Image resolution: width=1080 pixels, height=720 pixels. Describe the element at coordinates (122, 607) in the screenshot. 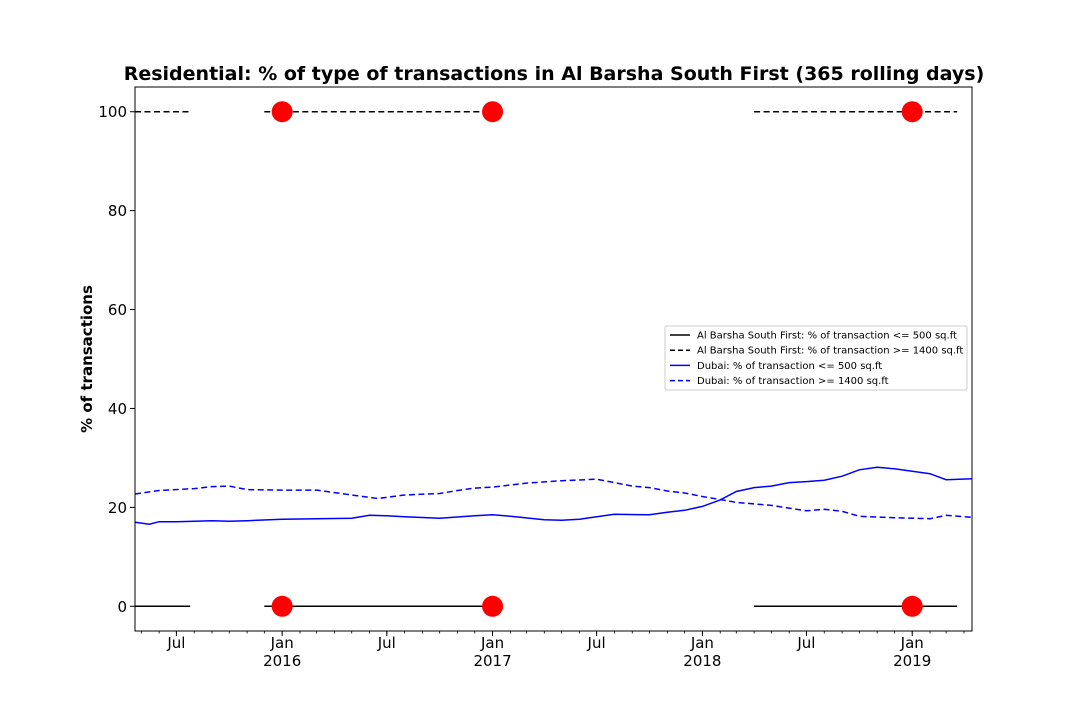

I see `y-tick-label-0: 0` at that location.